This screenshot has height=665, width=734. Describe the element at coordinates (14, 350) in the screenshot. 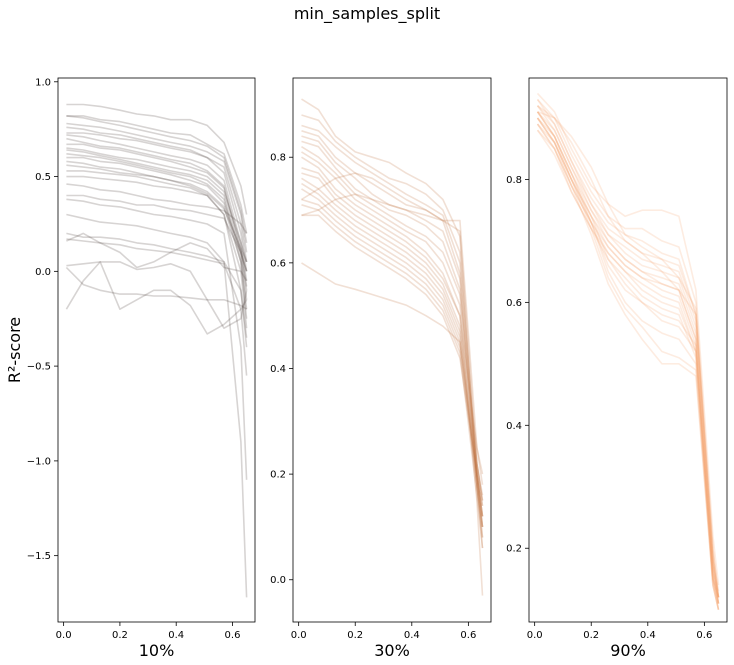

I see `y-axis-label: R²-score` at that location.